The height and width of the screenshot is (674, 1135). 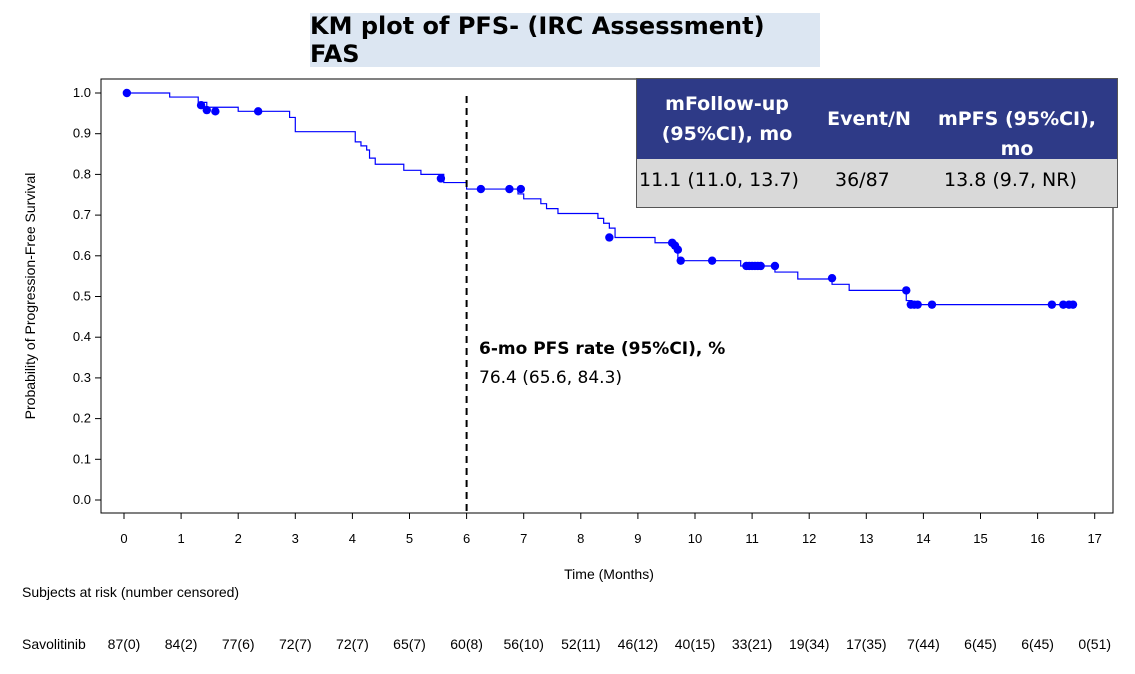 What do you see at coordinates (180, 538) in the screenshot?
I see `x-tick-label: 1` at bounding box center [180, 538].